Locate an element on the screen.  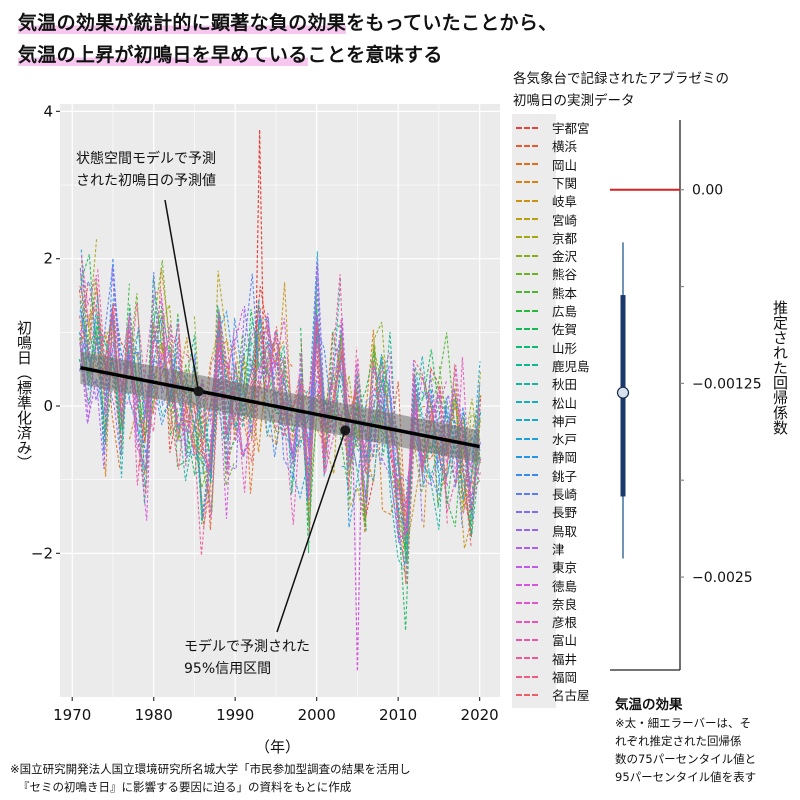
legend-label: 京都 is located at coordinates (565, 238).